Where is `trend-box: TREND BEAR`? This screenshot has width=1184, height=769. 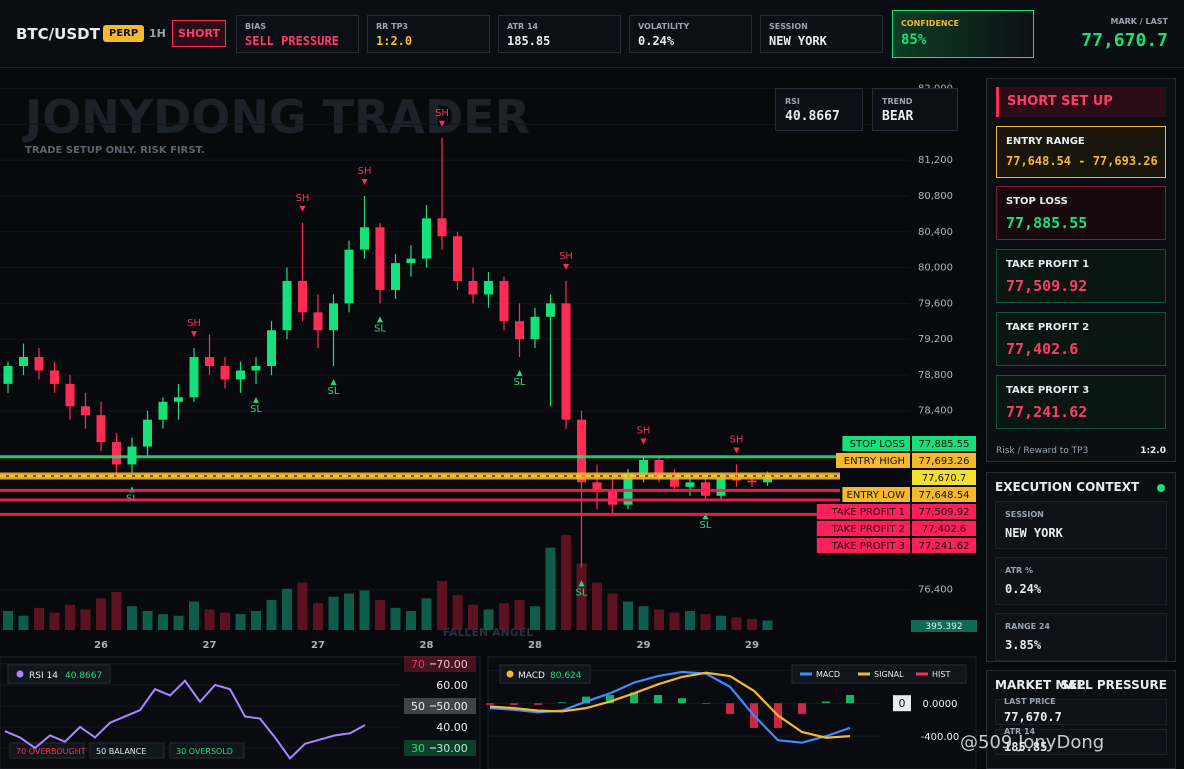 trend-box: TREND BEAR is located at coordinates (915, 109).